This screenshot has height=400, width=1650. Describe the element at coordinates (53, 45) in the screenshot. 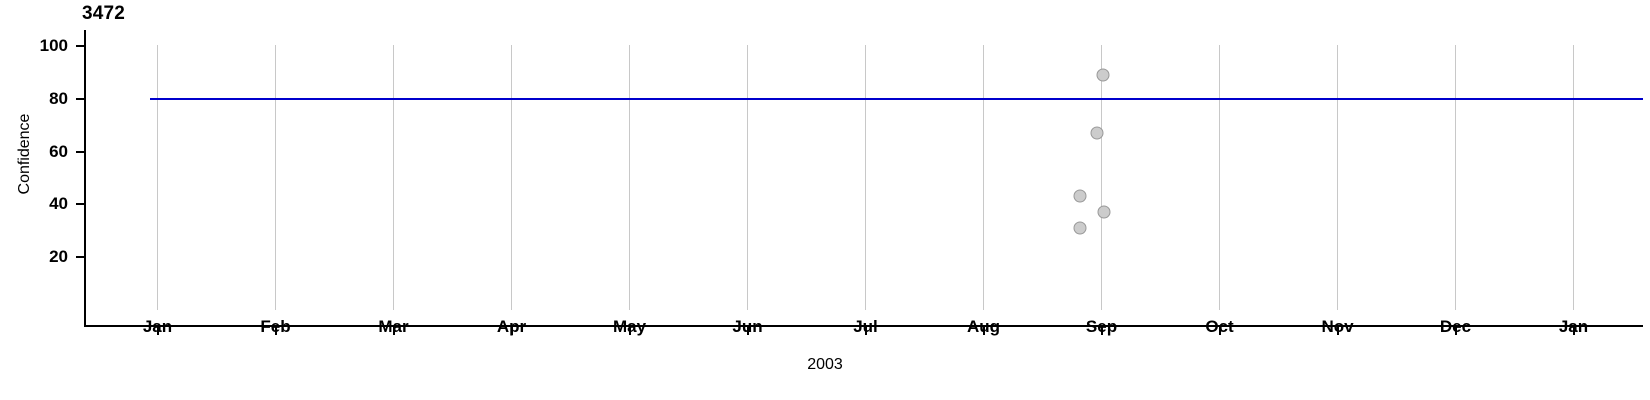

I see `y-tick-label-100: 100` at that location.